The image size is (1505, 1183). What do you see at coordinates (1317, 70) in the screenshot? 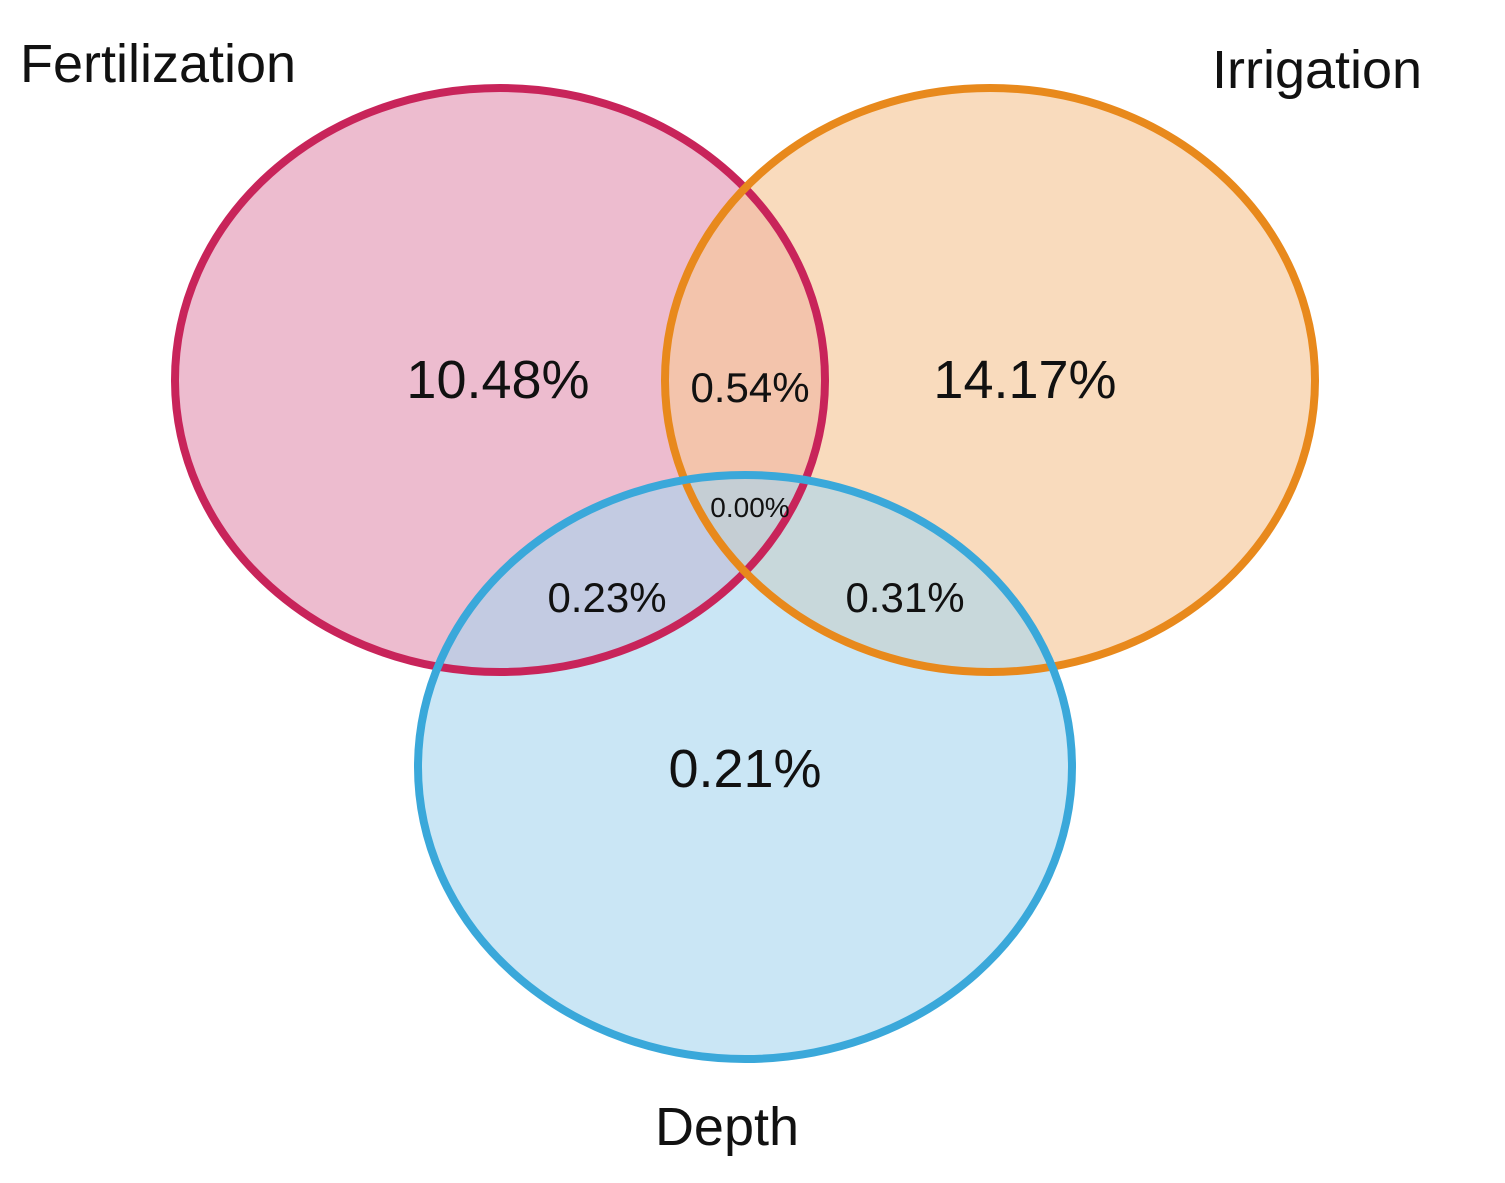
I see `irrigation-label: Irrigation` at bounding box center [1317, 70].